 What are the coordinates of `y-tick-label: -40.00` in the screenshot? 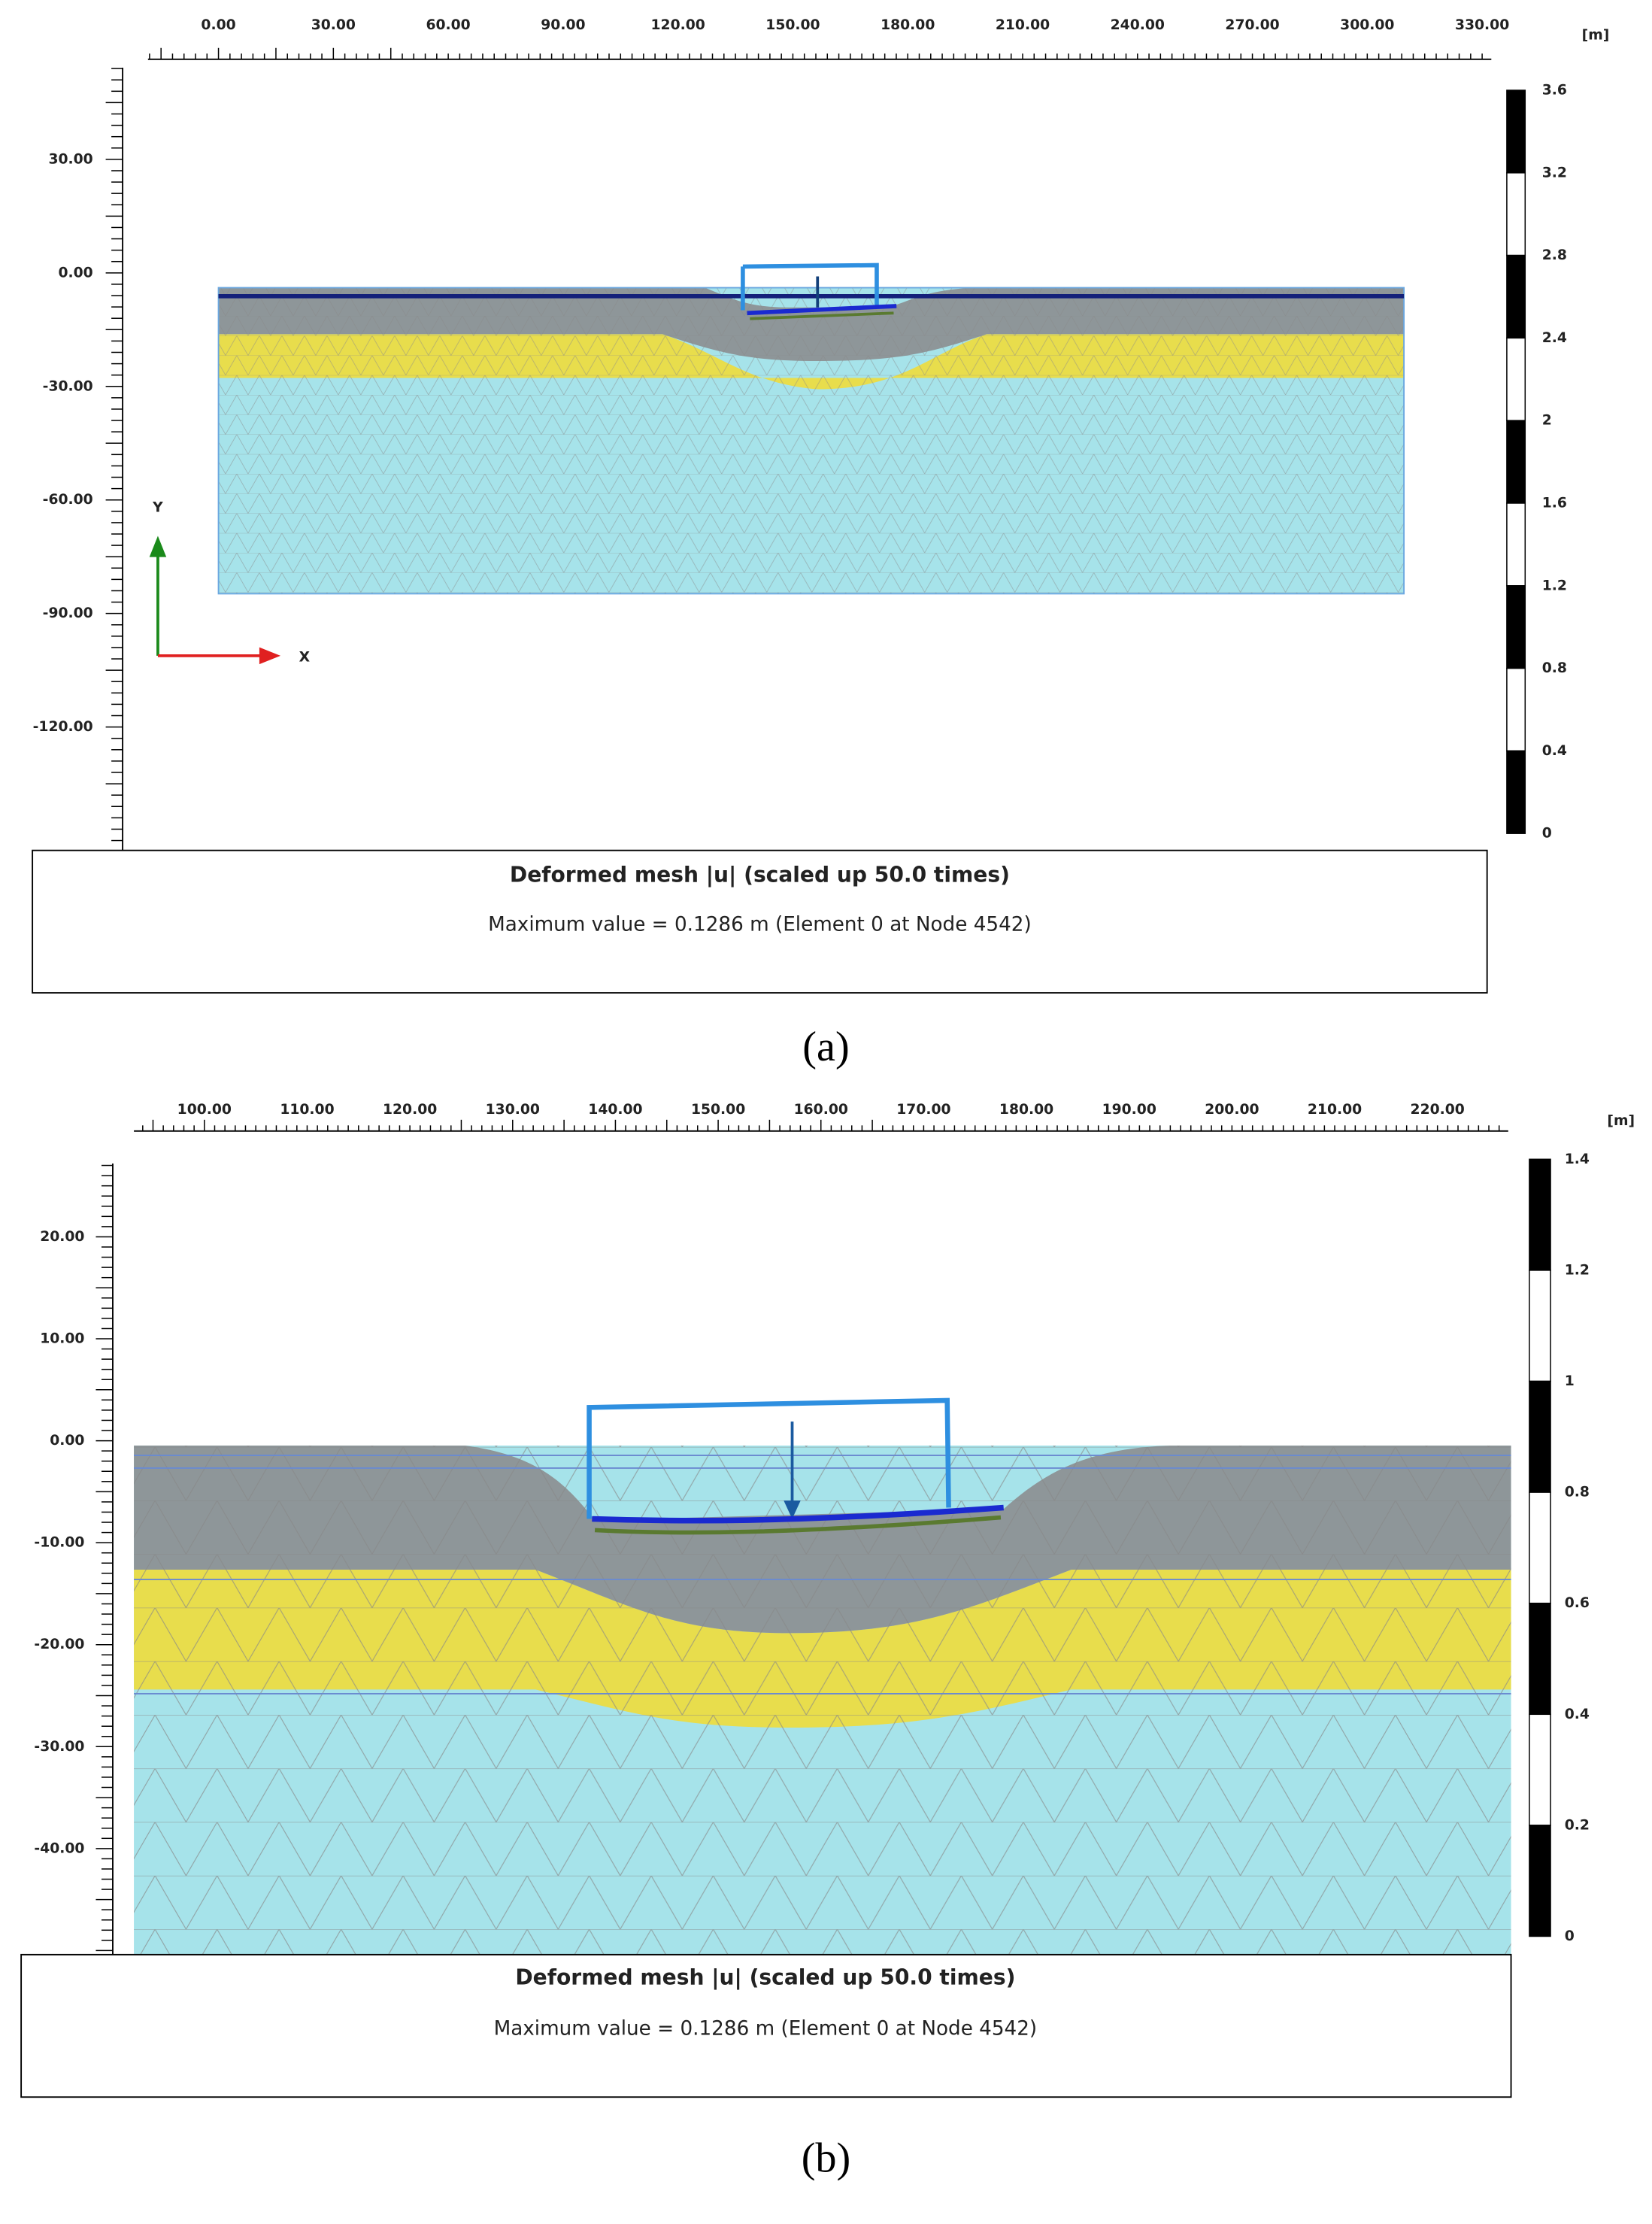 It's located at (59, 1848).